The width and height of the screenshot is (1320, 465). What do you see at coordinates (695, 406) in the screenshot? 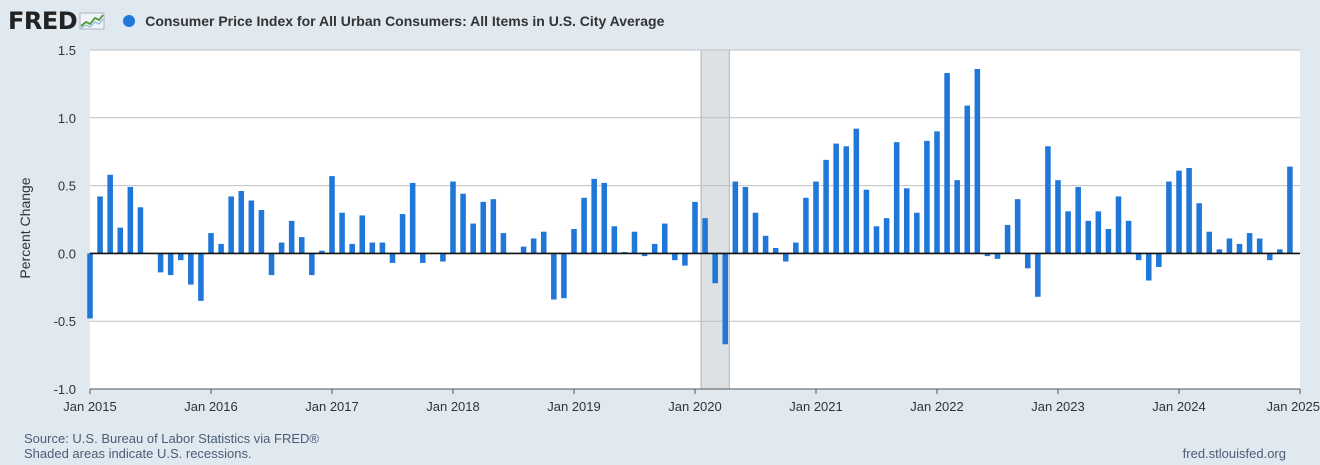
I see `x-tick-label: Jan 2020` at bounding box center [695, 406].